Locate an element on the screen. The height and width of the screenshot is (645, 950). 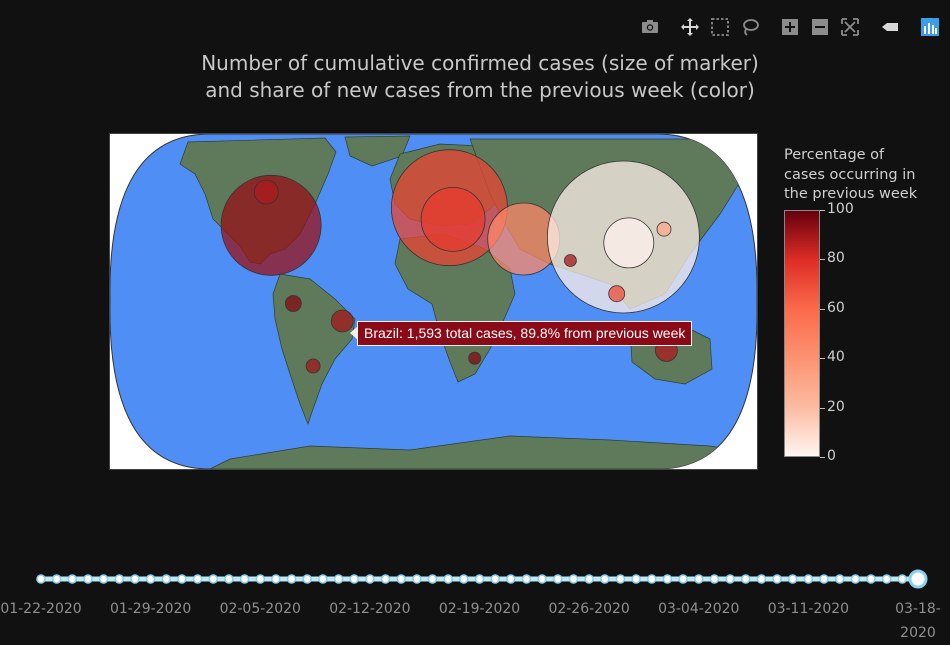
marker-chile is located at coordinates (313, 366).